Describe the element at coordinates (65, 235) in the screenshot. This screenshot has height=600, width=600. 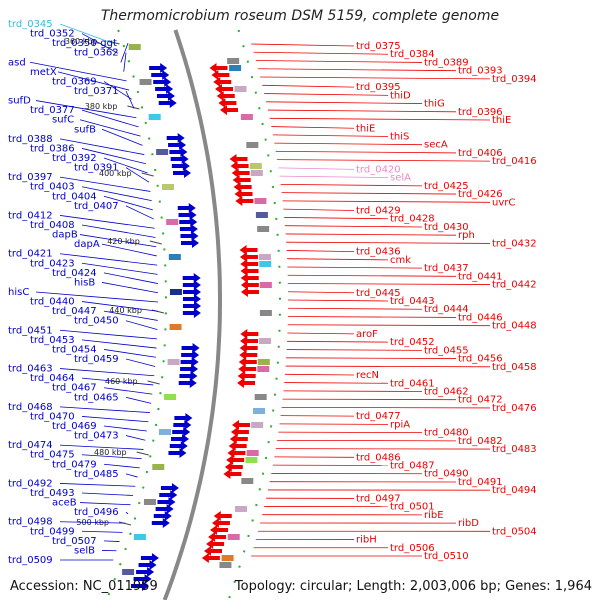
I see `left-gene-label: dapB` at that location.